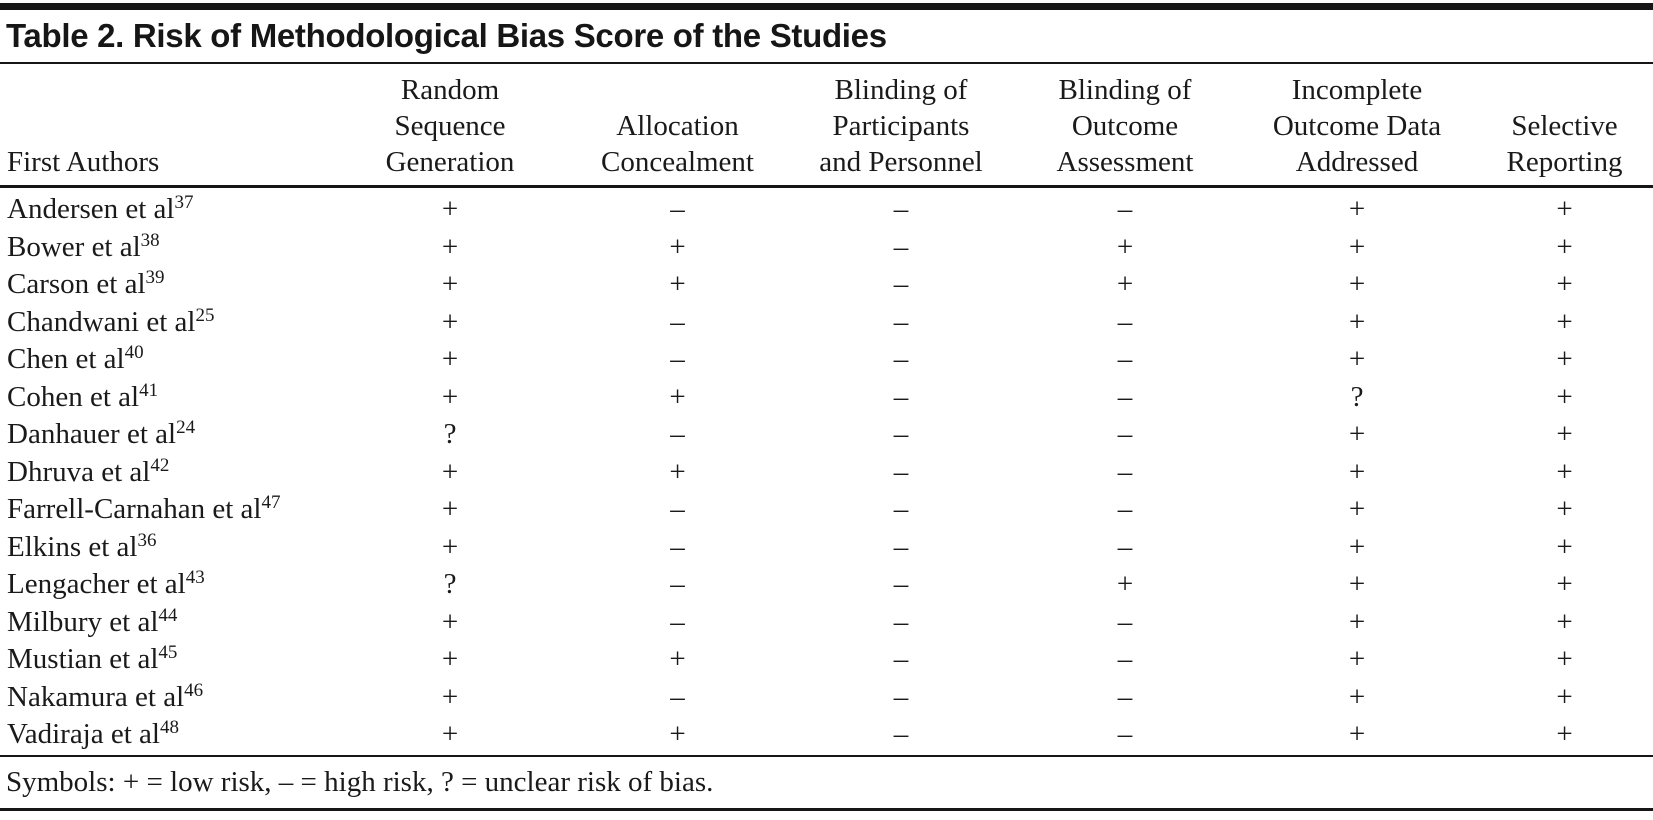 The height and width of the screenshot is (820, 1653). What do you see at coordinates (75, 358) in the screenshot?
I see `author-cell: Chen et al40` at bounding box center [75, 358].